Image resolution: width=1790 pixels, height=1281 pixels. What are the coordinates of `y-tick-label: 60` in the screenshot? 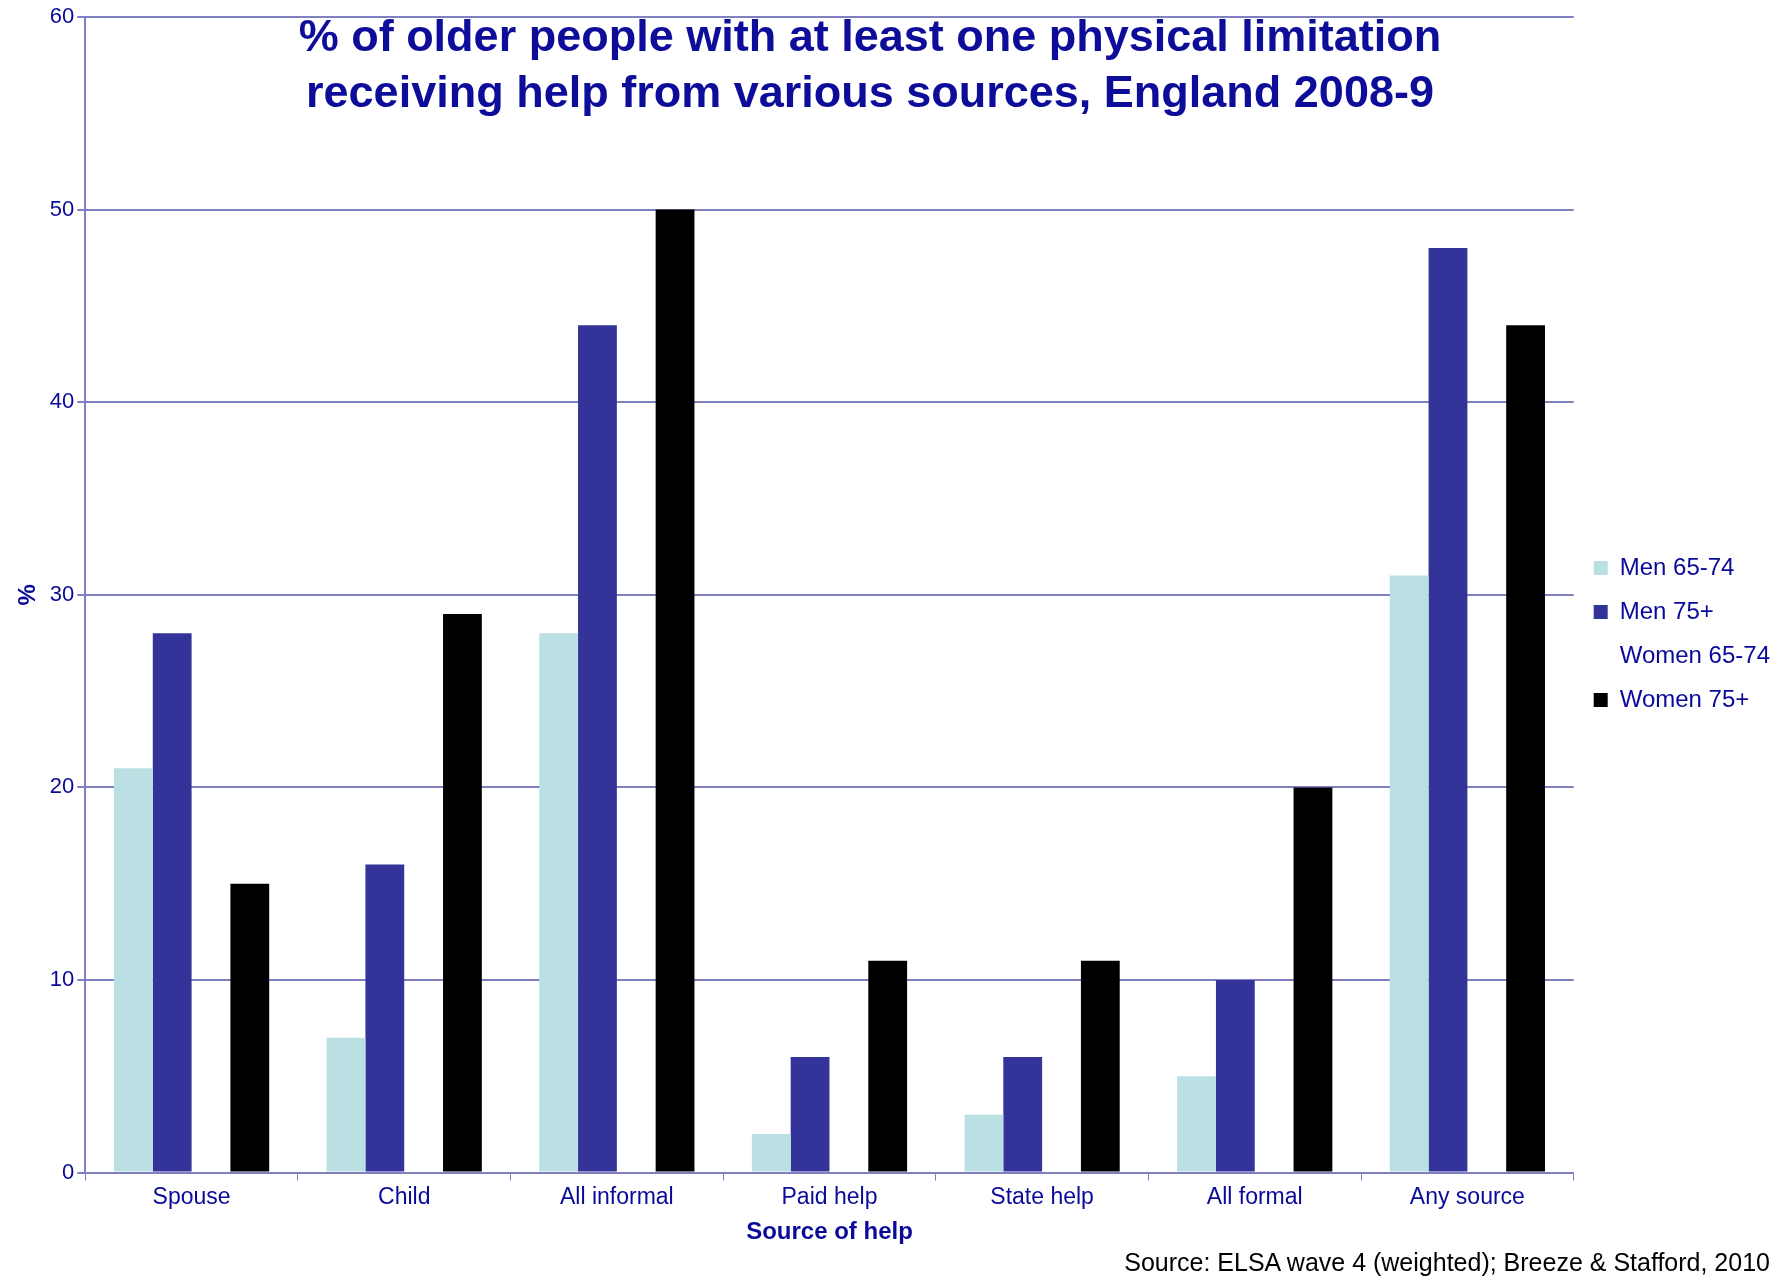 It's located at (62, 16).